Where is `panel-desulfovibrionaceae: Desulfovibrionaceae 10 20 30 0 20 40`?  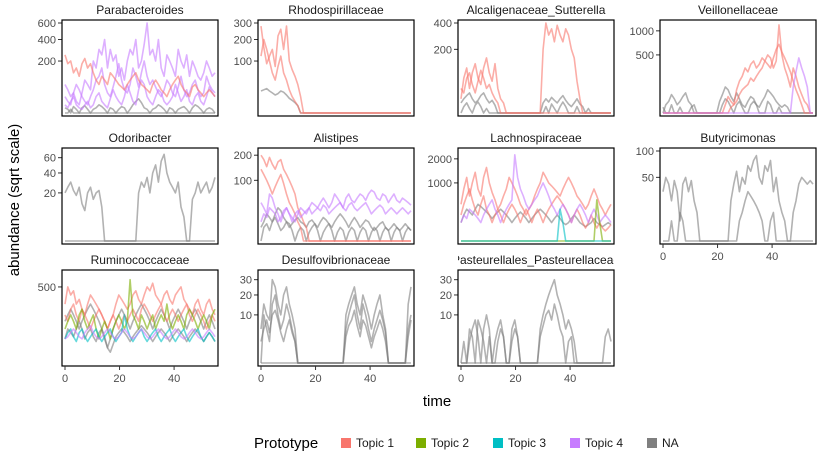
panel-desulfovibrionaceae: Desulfovibrionaceae 10 20 30 0 20 40 is located at coordinates (327, 319).